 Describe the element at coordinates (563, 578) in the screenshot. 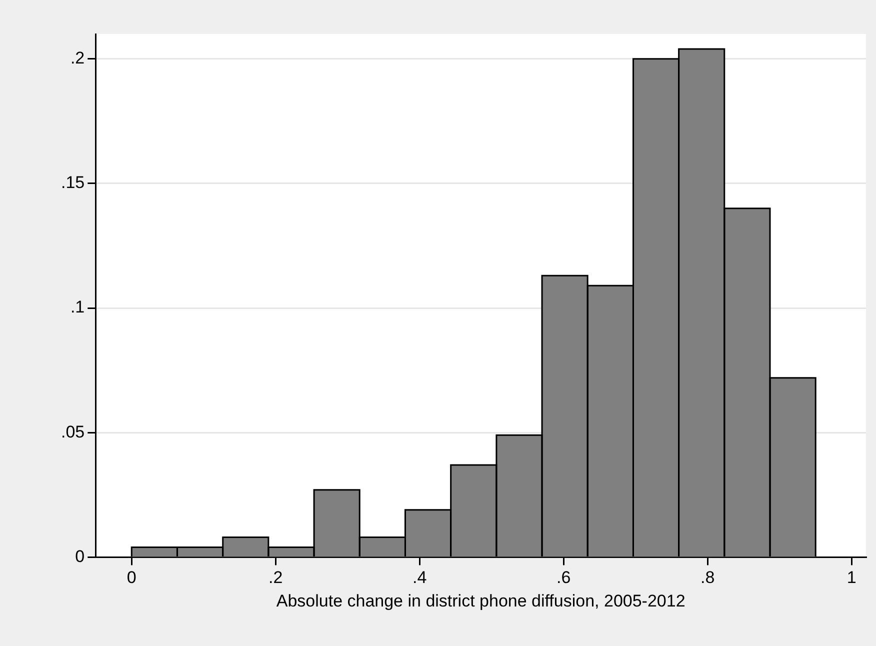

I see `x-tick-label: .6` at that location.